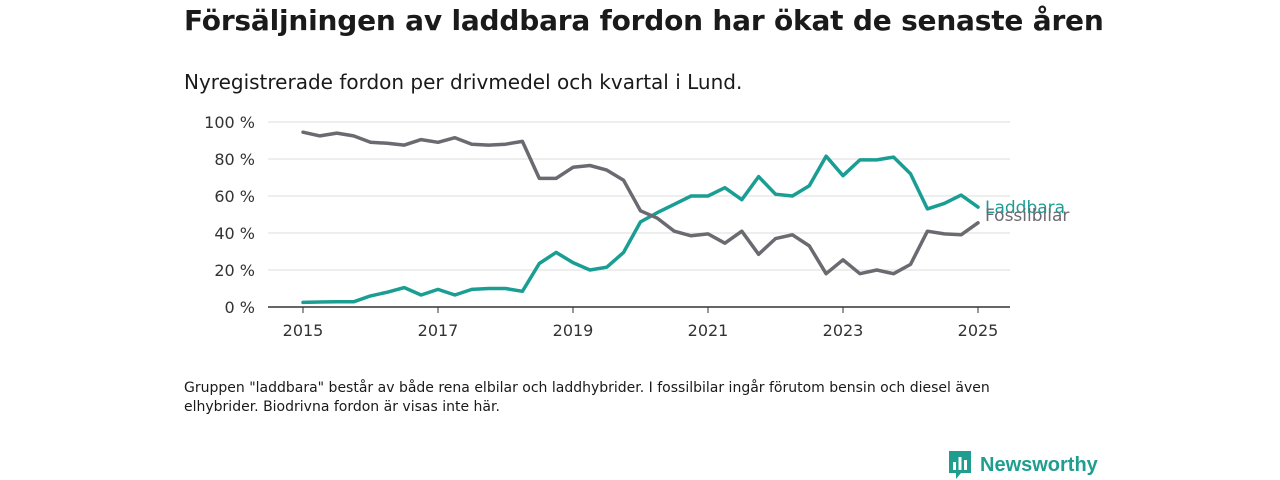 Image resolution: width=1280 pixels, height=480 pixels. I want to click on x-tick-label: 2019, so click(573, 330).